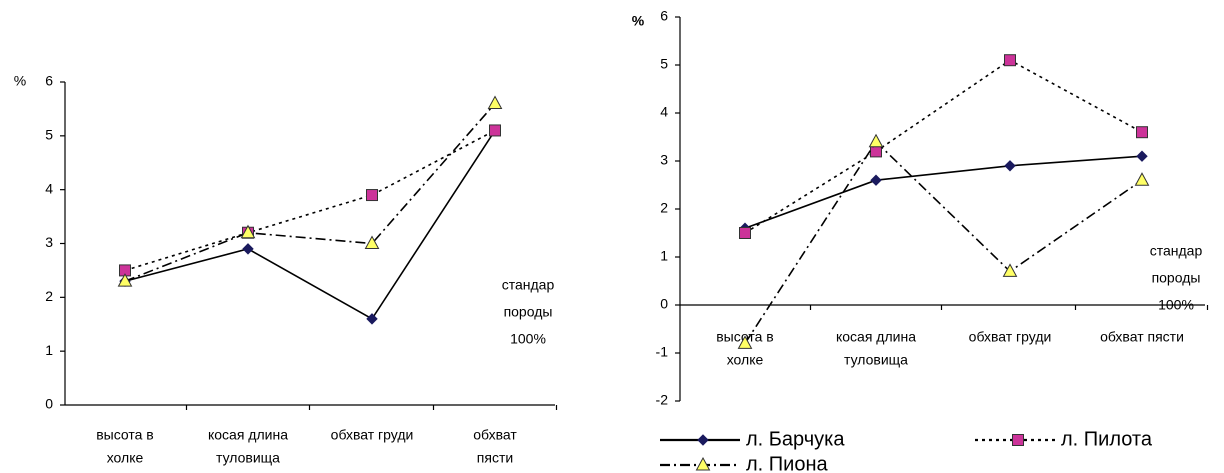 This screenshot has width=1224, height=473. What do you see at coordinates (795, 439) in the screenshot?
I see `legend-label: л. Барчука` at bounding box center [795, 439].